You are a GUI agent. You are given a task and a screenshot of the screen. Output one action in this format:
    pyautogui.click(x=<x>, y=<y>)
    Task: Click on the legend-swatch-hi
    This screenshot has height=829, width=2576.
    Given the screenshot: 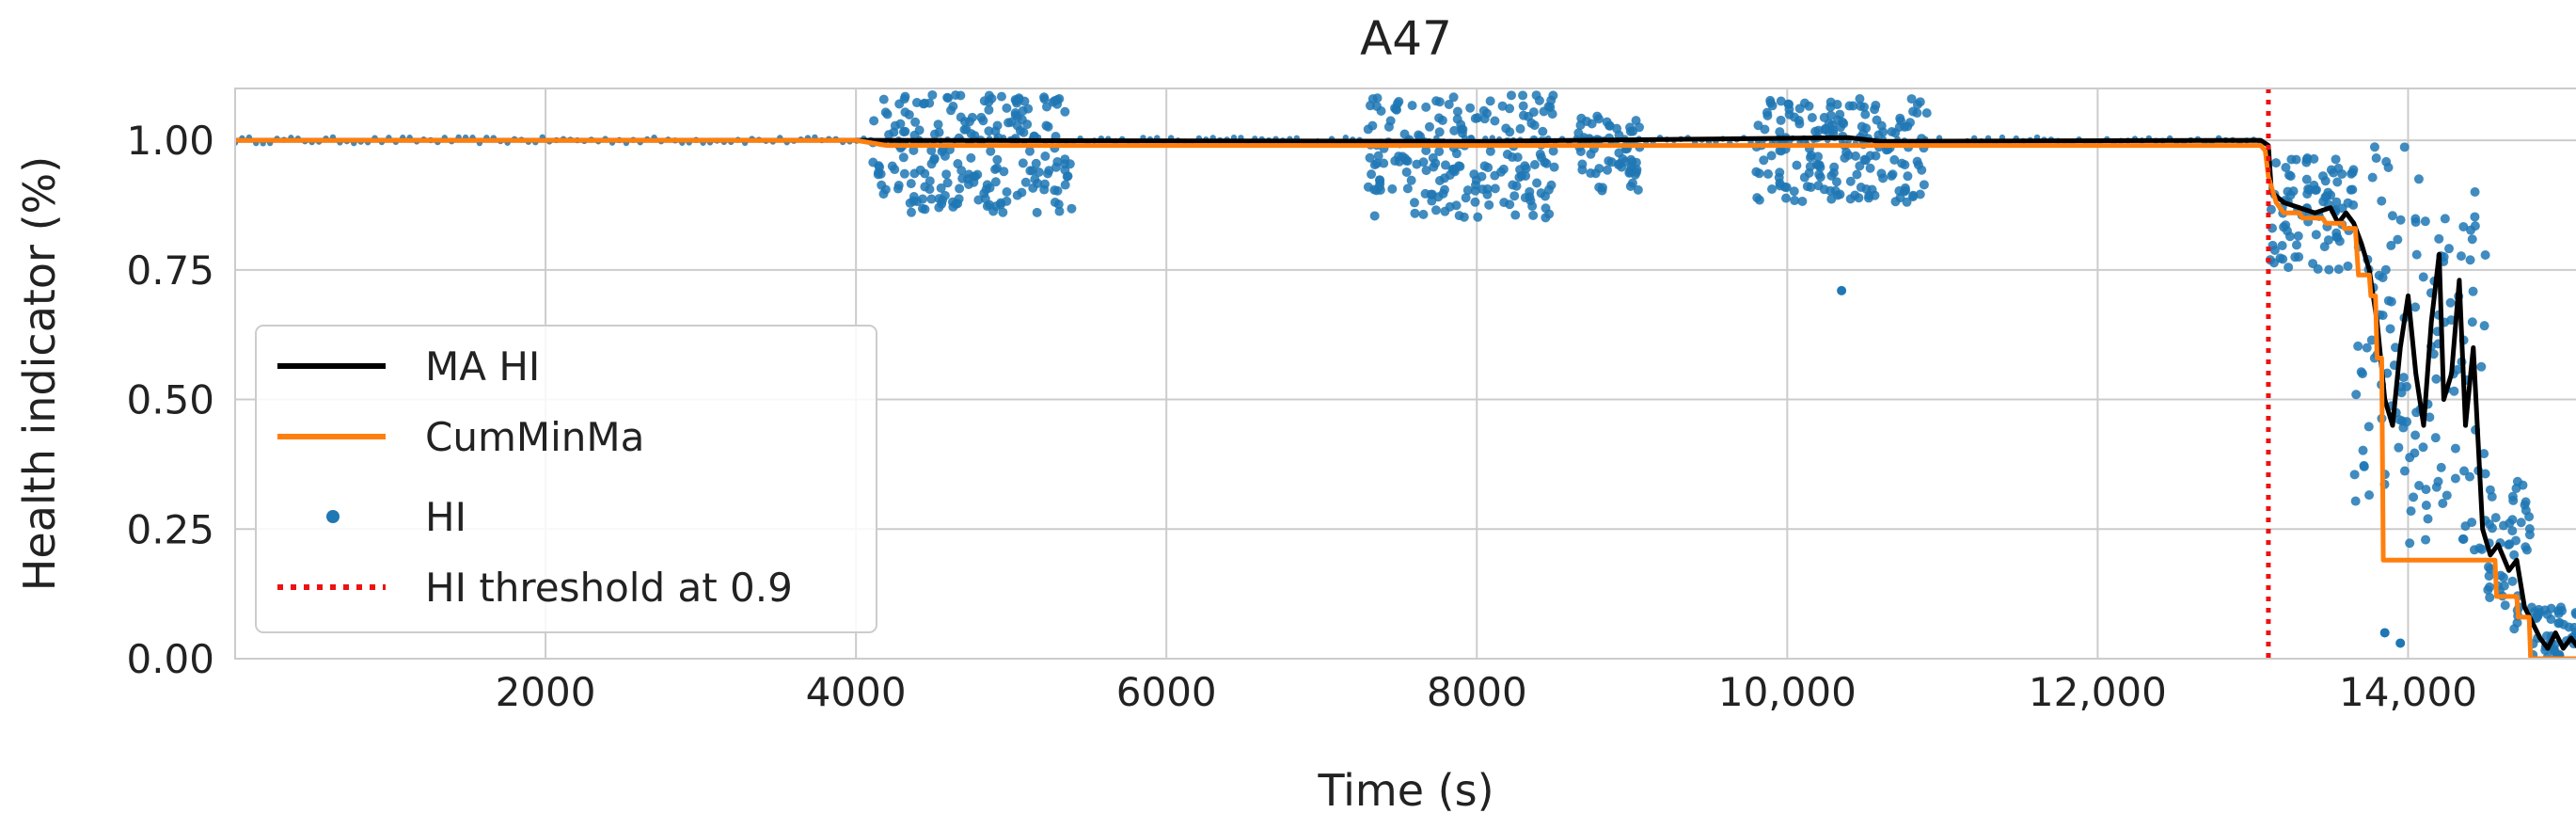 What is the action you would take?
    pyautogui.click(x=333, y=516)
    